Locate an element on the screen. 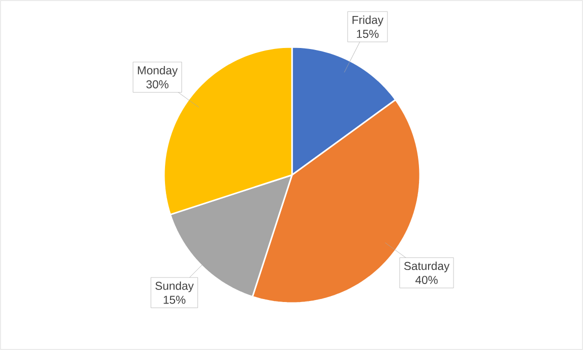 The width and height of the screenshot is (583, 350). slice-label: Sunday is located at coordinates (174, 286).